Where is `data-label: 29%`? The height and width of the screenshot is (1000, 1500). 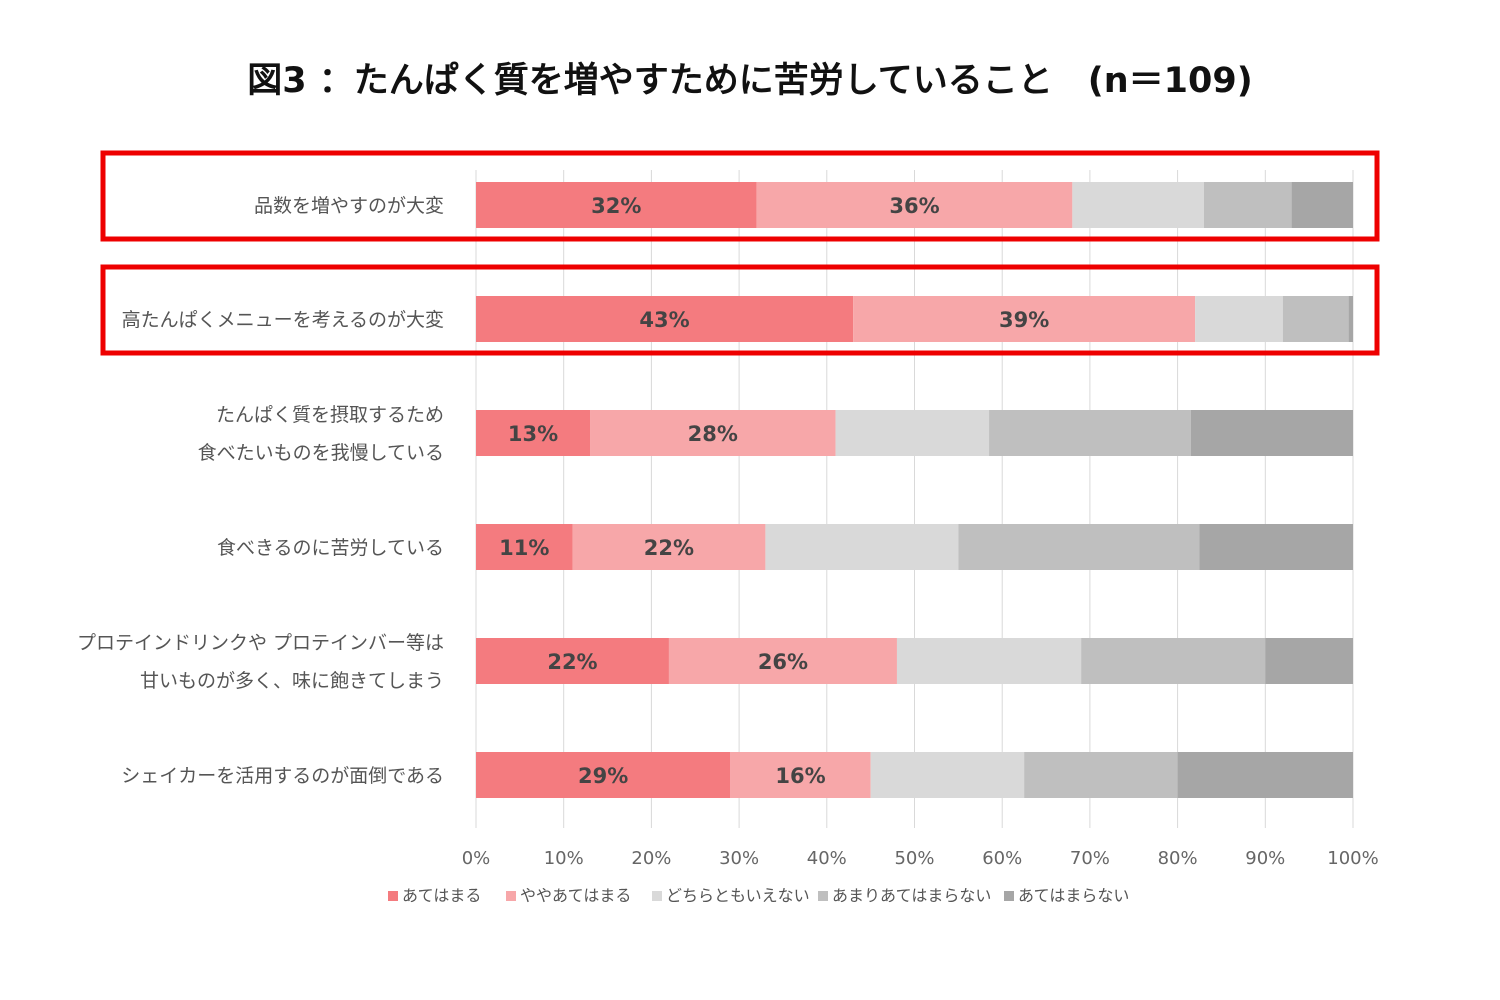
data-label: 29% is located at coordinates (603, 776).